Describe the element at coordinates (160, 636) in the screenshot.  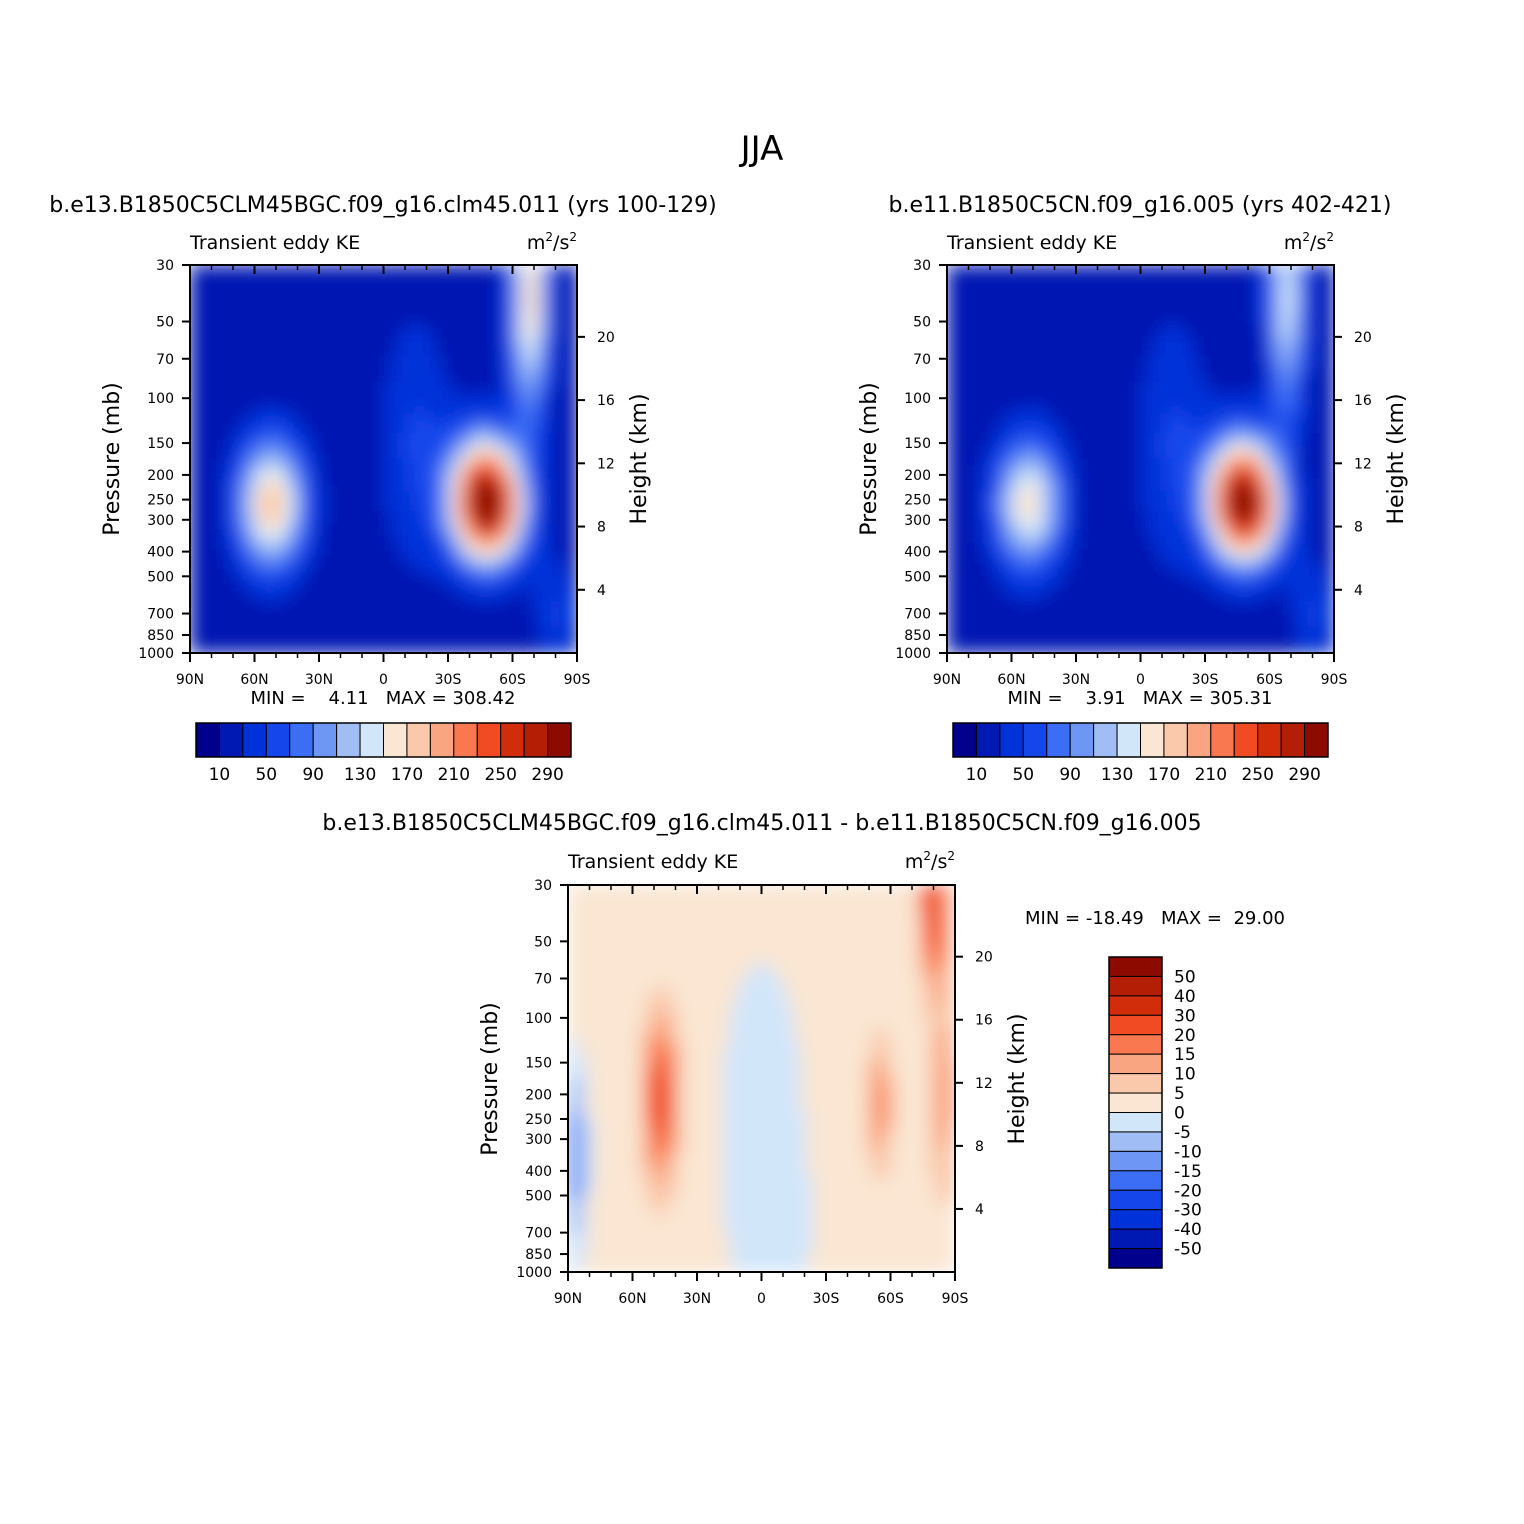
I see `y-tick-label: 850` at that location.